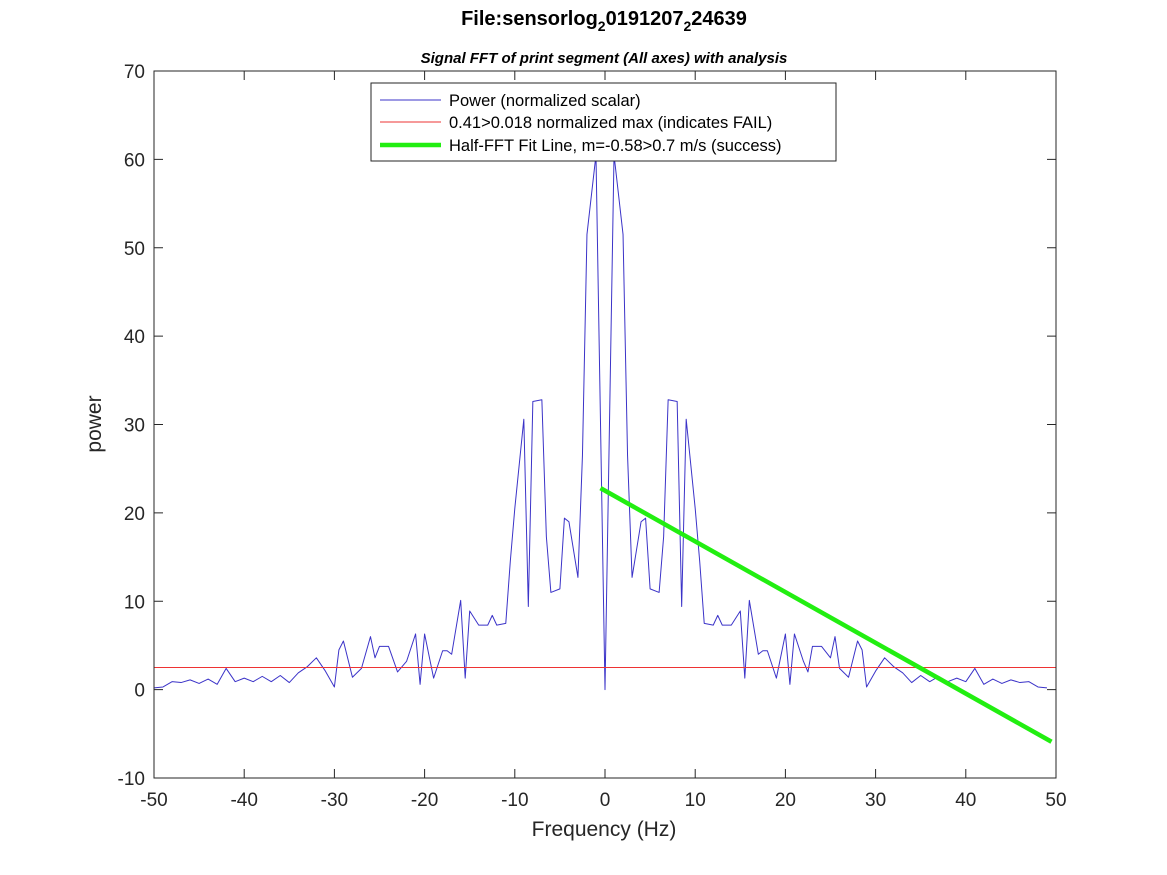  I want to click on y-tick-label: 60, so click(134, 160).